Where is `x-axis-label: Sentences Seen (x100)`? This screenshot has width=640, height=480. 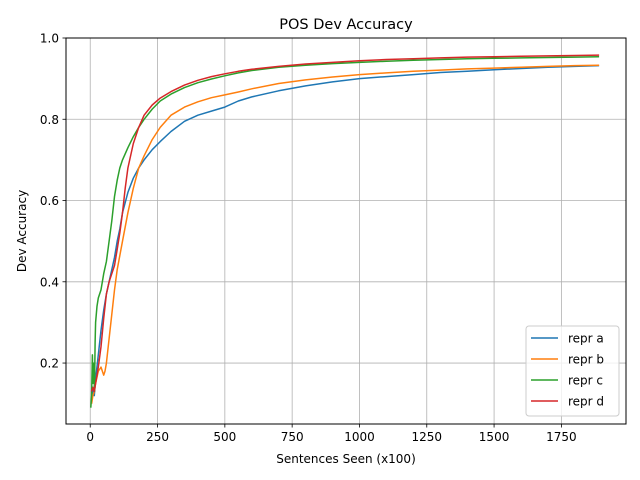
x-axis-label: Sentences Seen (x100) is located at coordinates (346, 459).